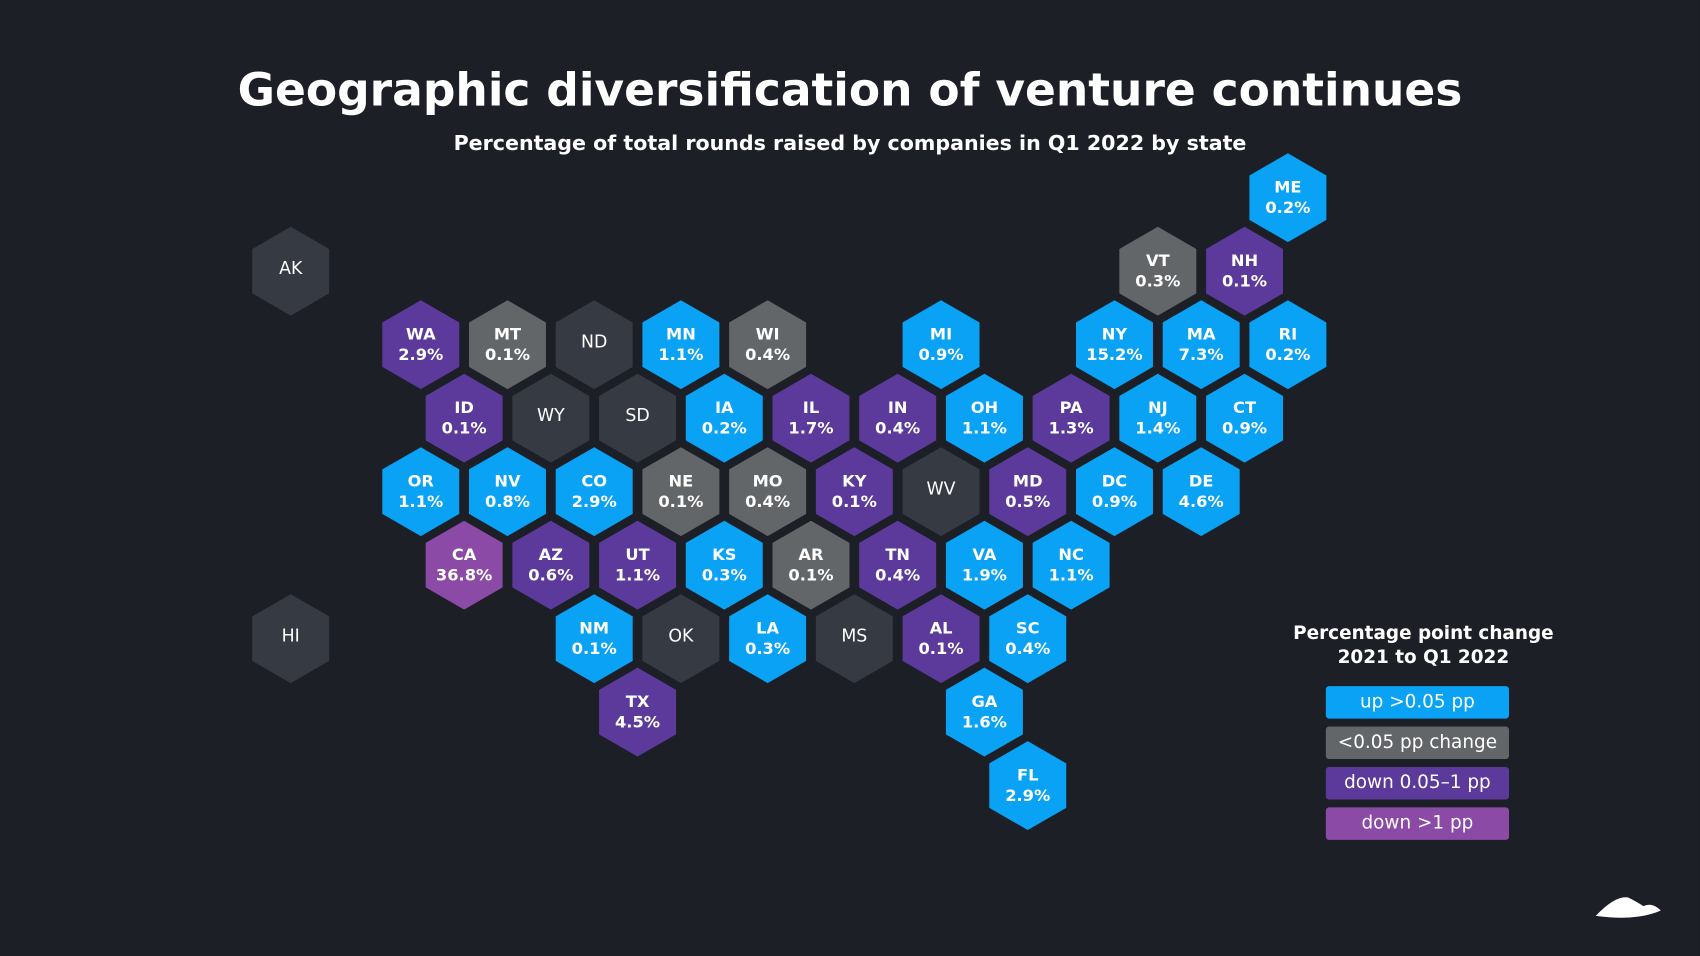  Describe the element at coordinates (984, 574) in the screenshot. I see `state-value: 1.9%` at that location.